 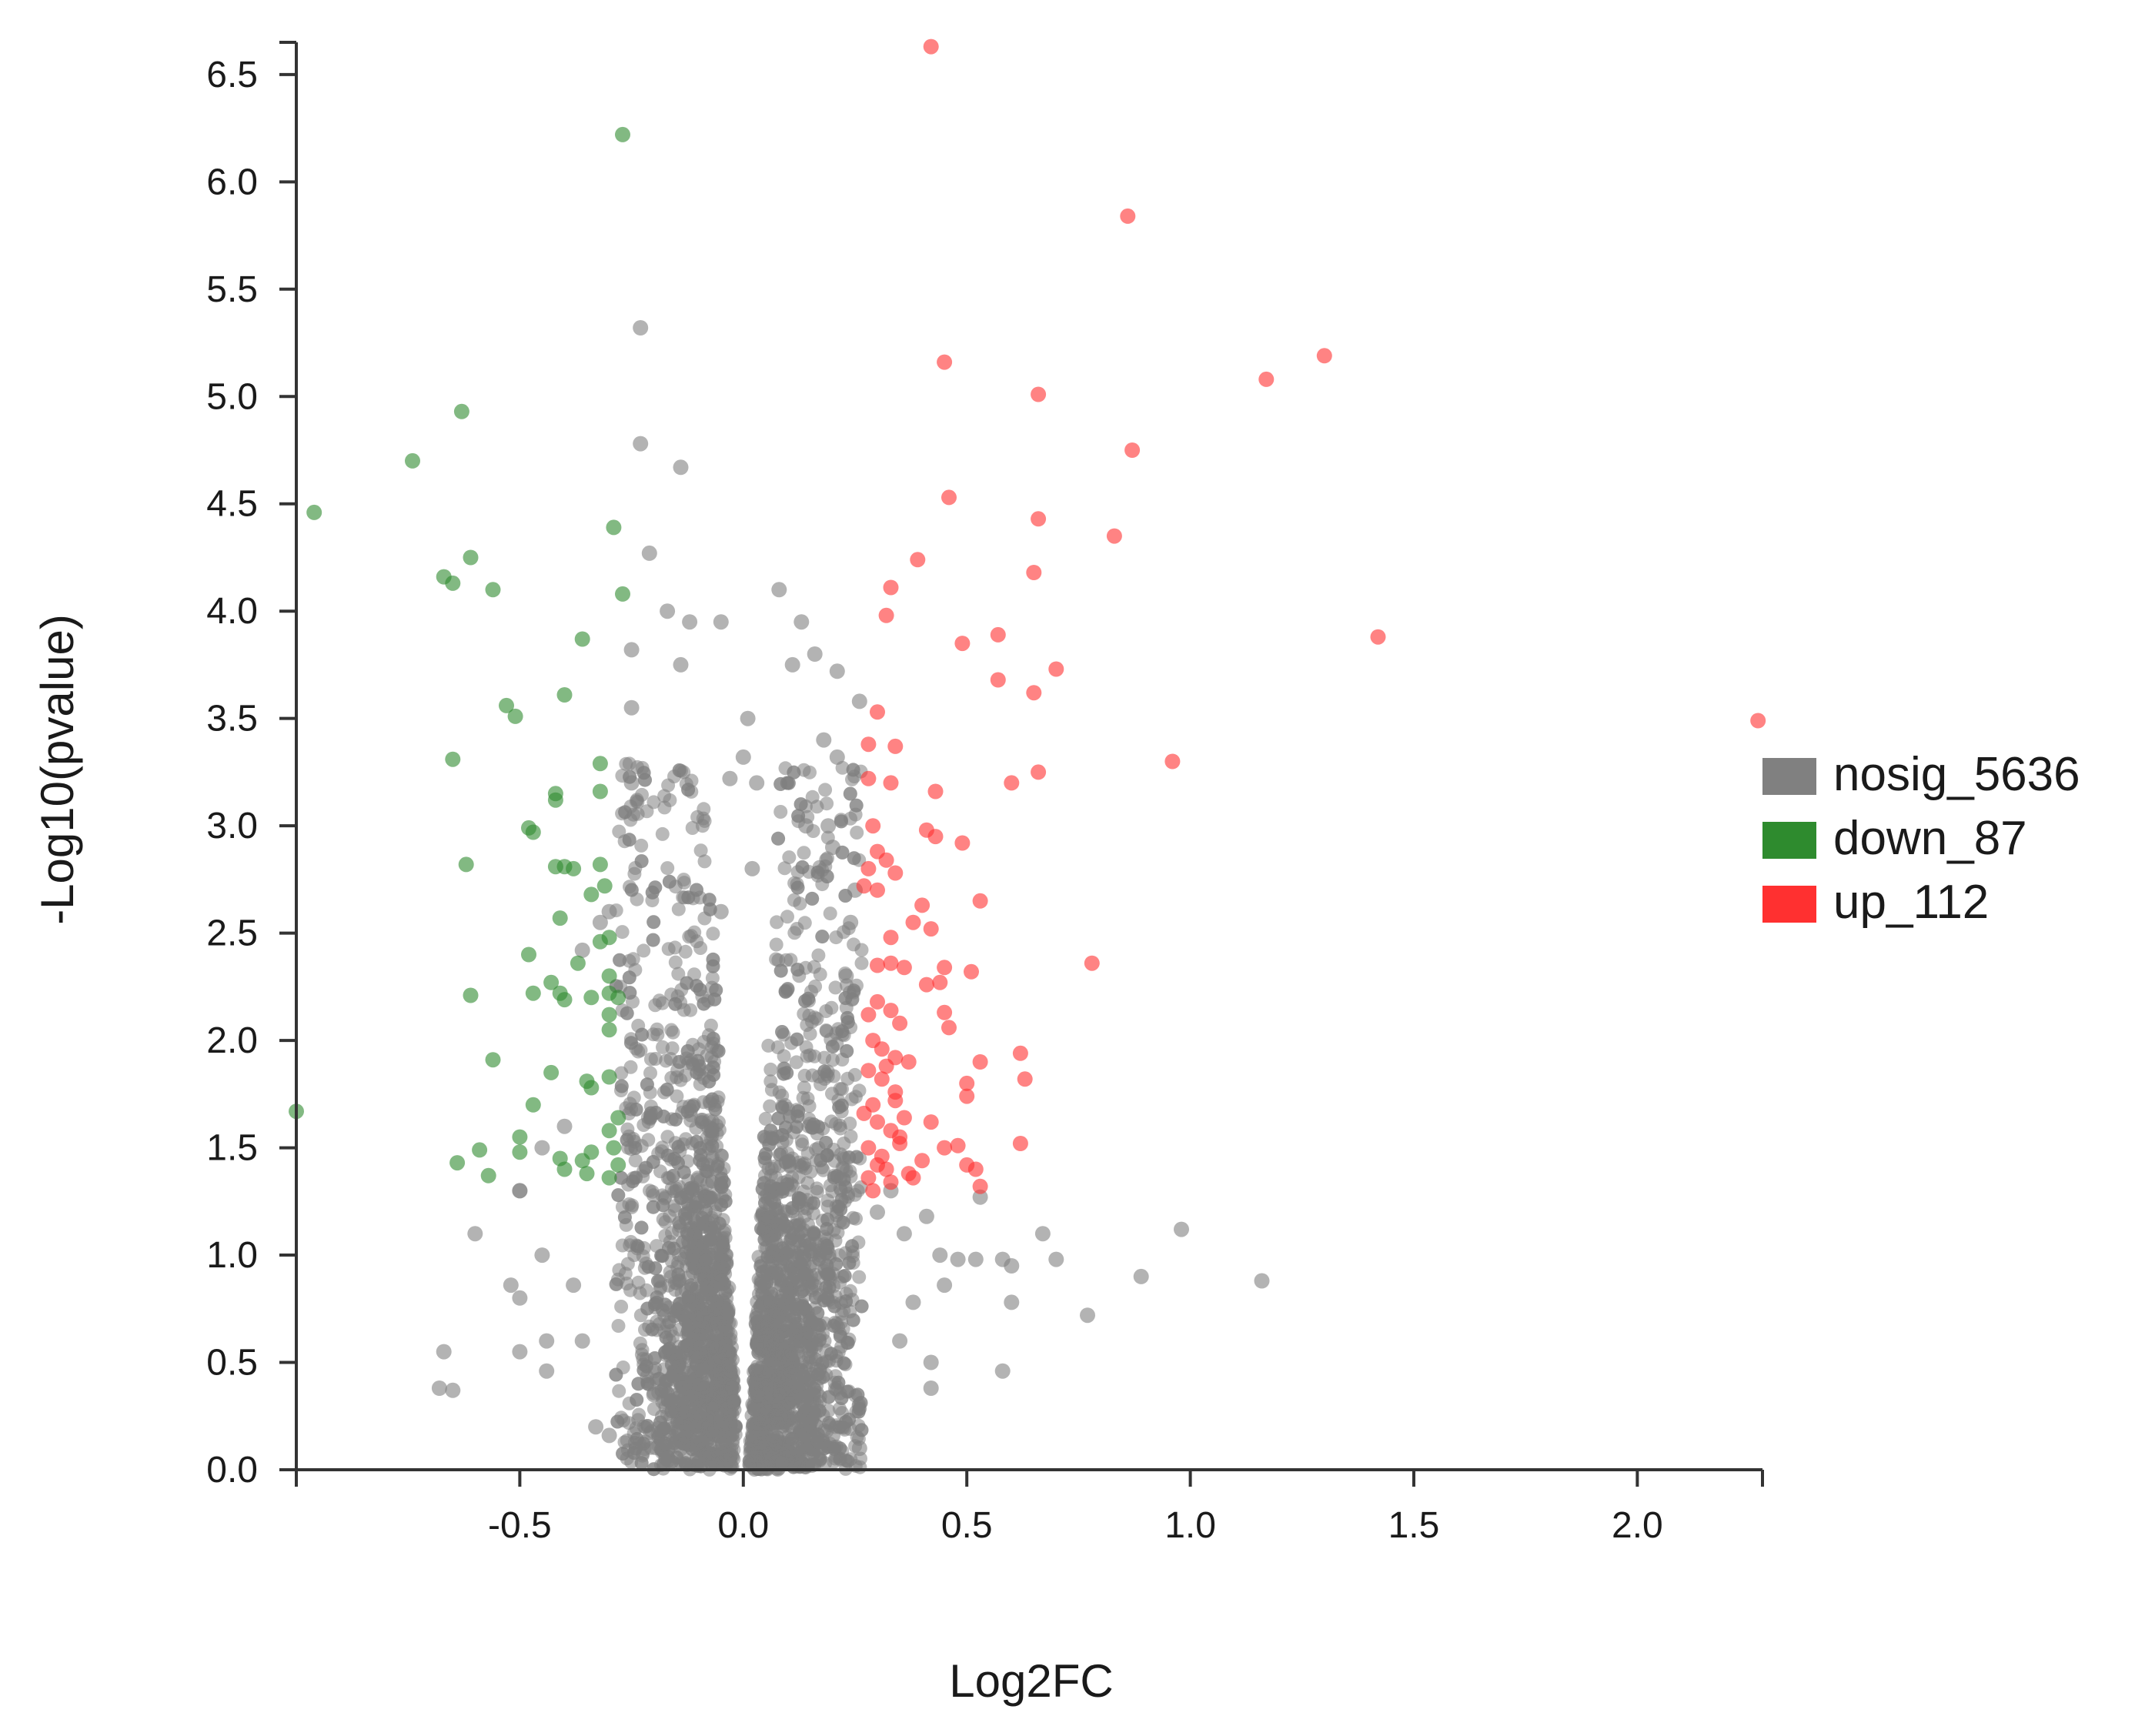 I want to click on y-tick-label: 3.5, so click(x=232, y=719).